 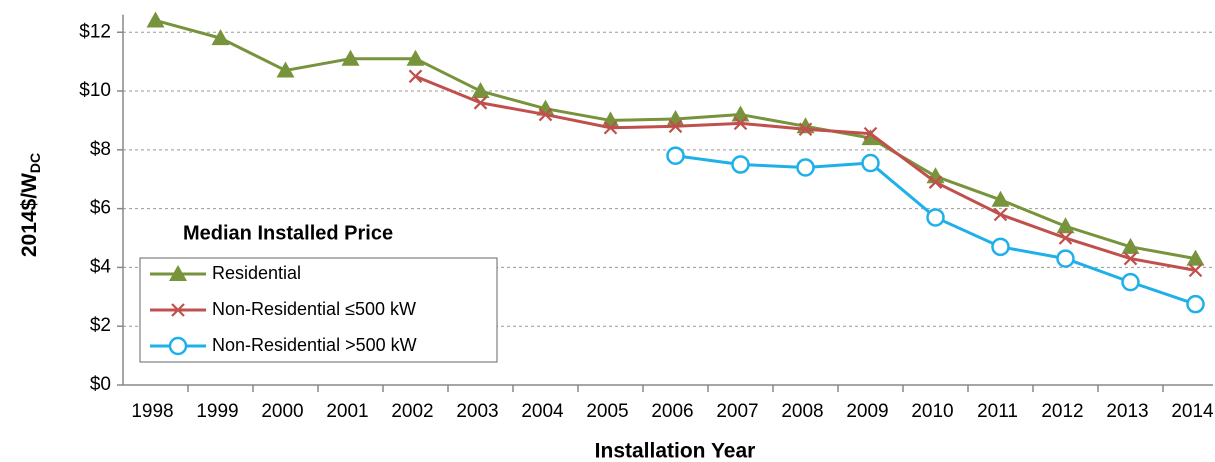 What do you see at coordinates (802, 411) in the screenshot?
I see `x-tick-label: 2008` at bounding box center [802, 411].